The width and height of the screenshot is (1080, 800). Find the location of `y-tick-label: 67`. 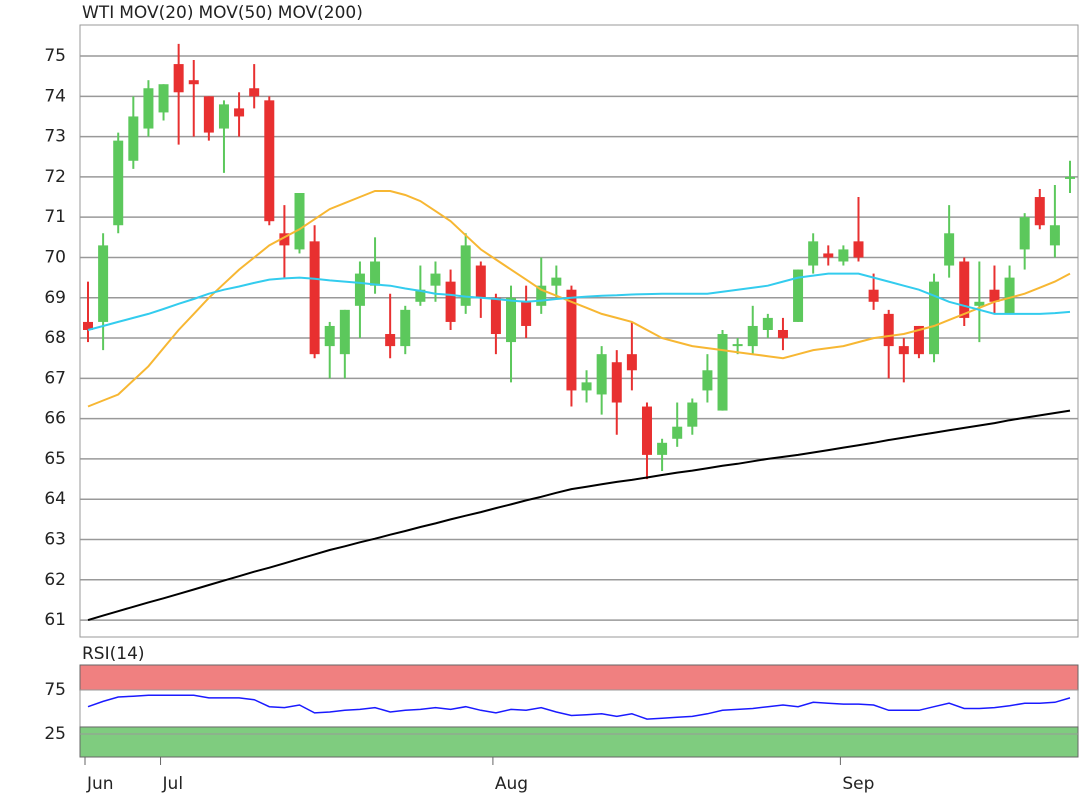

y-tick-label: 67 is located at coordinates (55, 378).